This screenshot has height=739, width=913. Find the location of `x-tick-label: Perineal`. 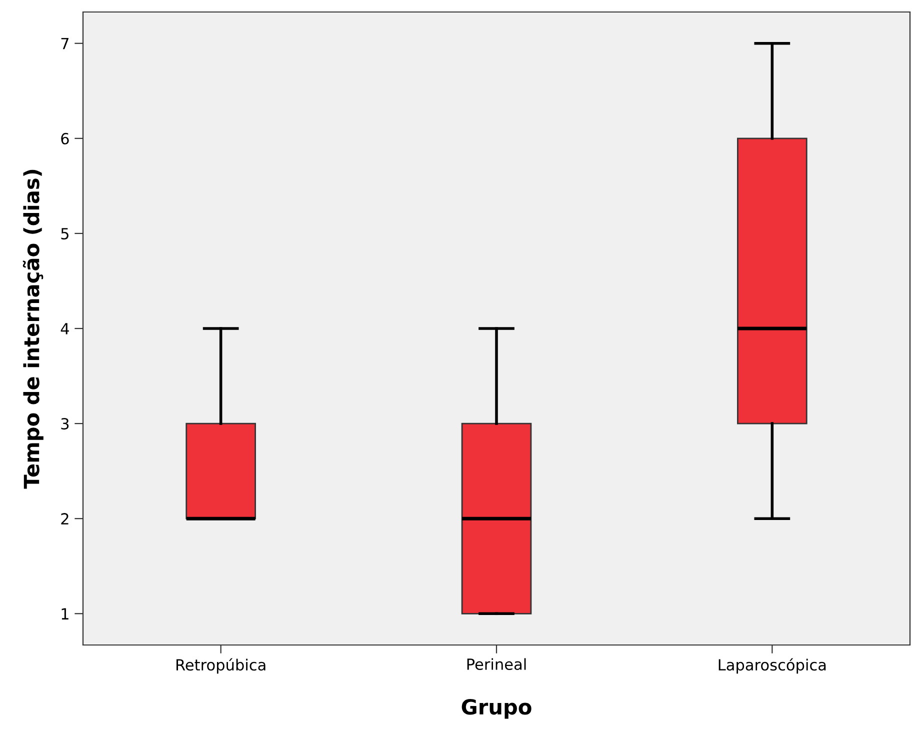

x-tick-label: Perineal is located at coordinates (496, 664).